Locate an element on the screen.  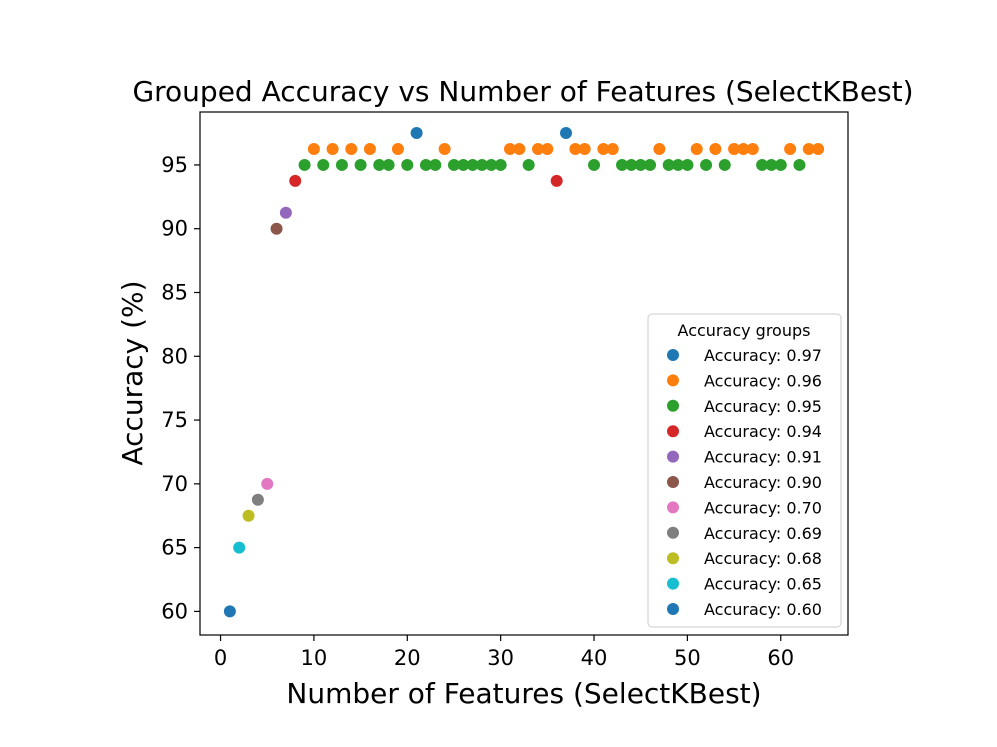
legend-box is located at coordinates (744, 470).